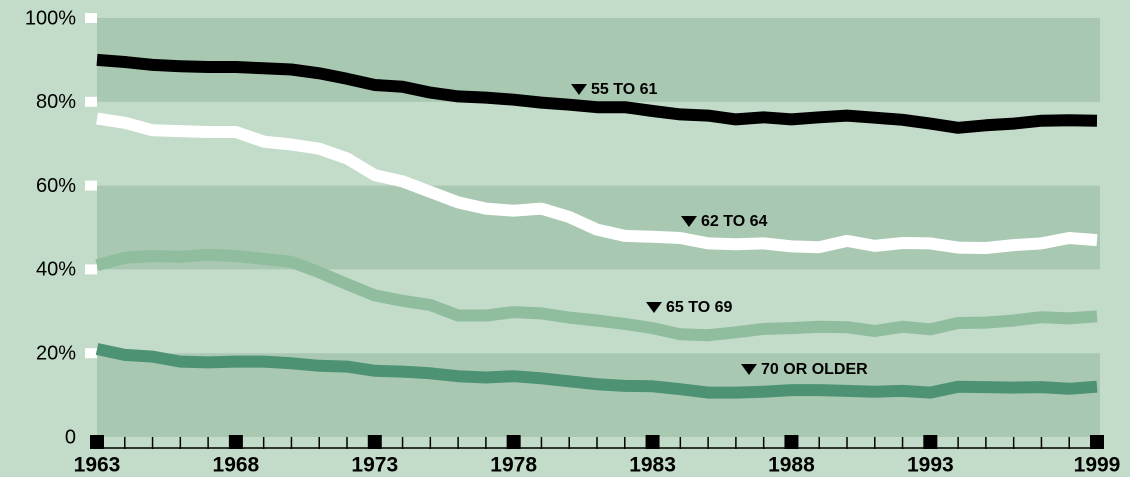 Image resolution: width=1130 pixels, height=477 pixels. I want to click on y-tick-label: 40%, so click(56, 270).